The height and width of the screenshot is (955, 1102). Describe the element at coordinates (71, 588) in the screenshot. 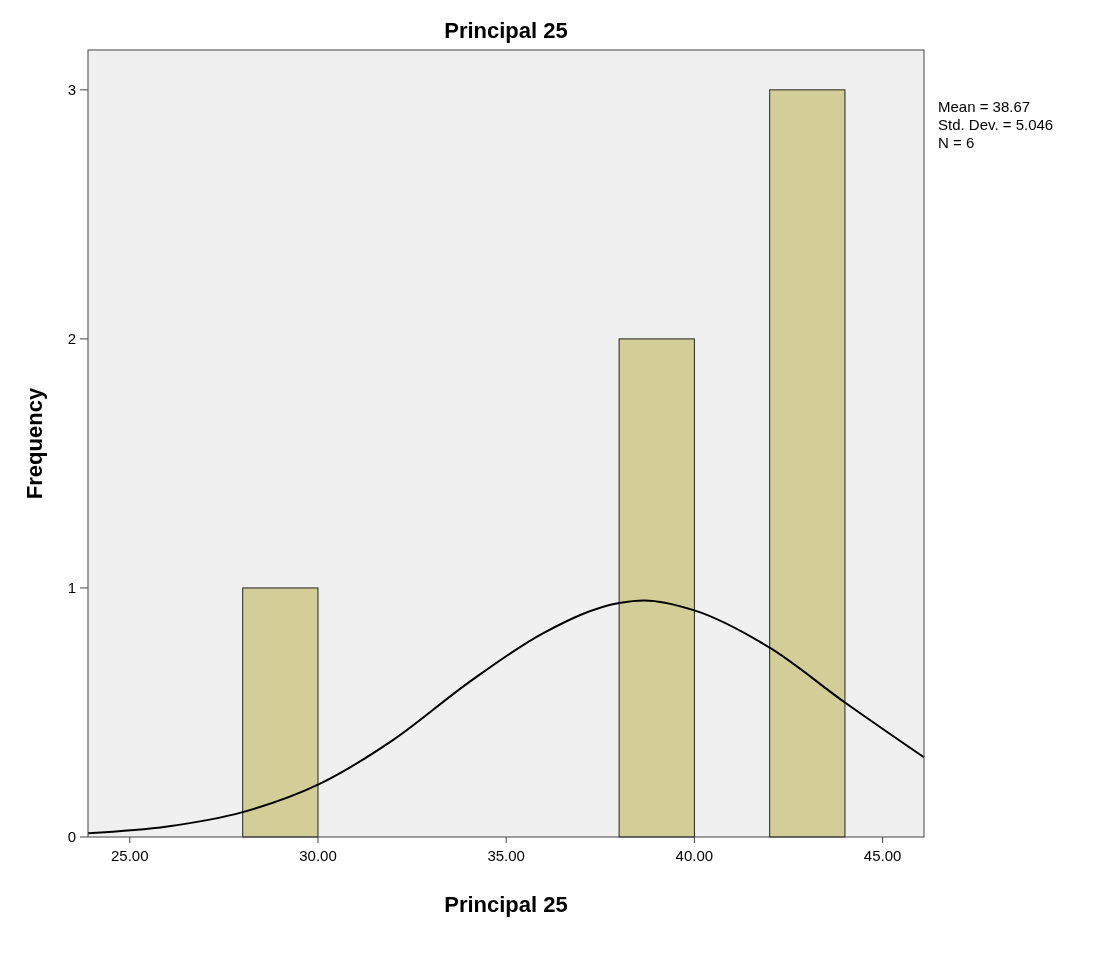

I see `y-tick-label: 1` at that location.